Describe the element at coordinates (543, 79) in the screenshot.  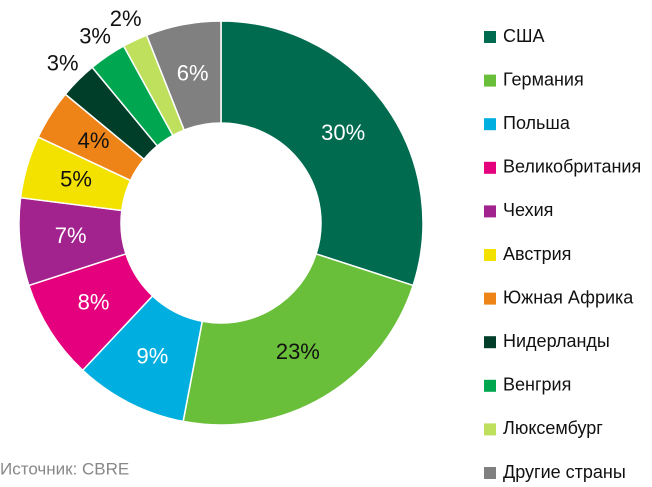
I see `legend-label: Германия` at that location.